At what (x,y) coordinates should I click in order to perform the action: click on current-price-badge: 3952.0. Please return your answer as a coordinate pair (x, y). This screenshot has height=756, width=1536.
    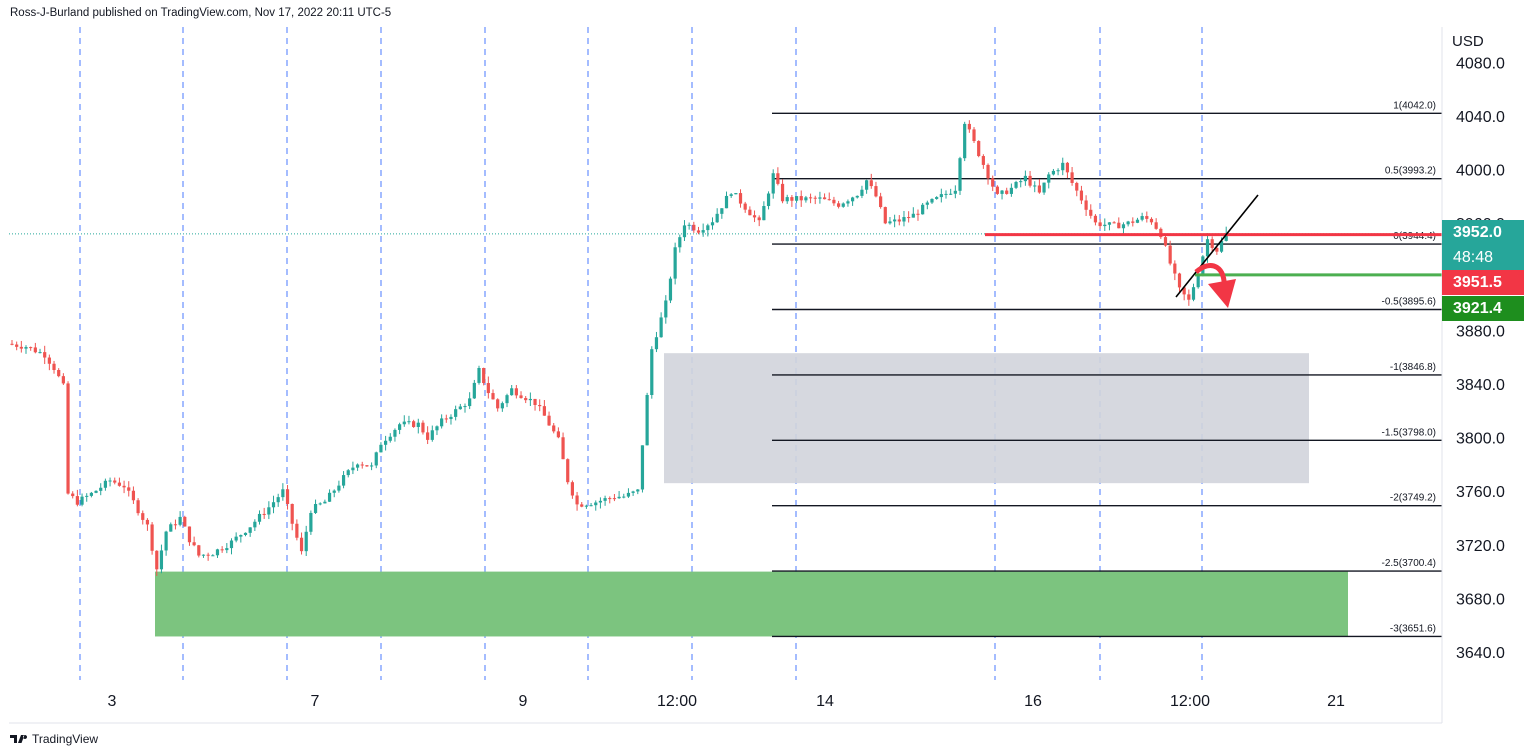
    Looking at the image, I should click on (1483, 232).